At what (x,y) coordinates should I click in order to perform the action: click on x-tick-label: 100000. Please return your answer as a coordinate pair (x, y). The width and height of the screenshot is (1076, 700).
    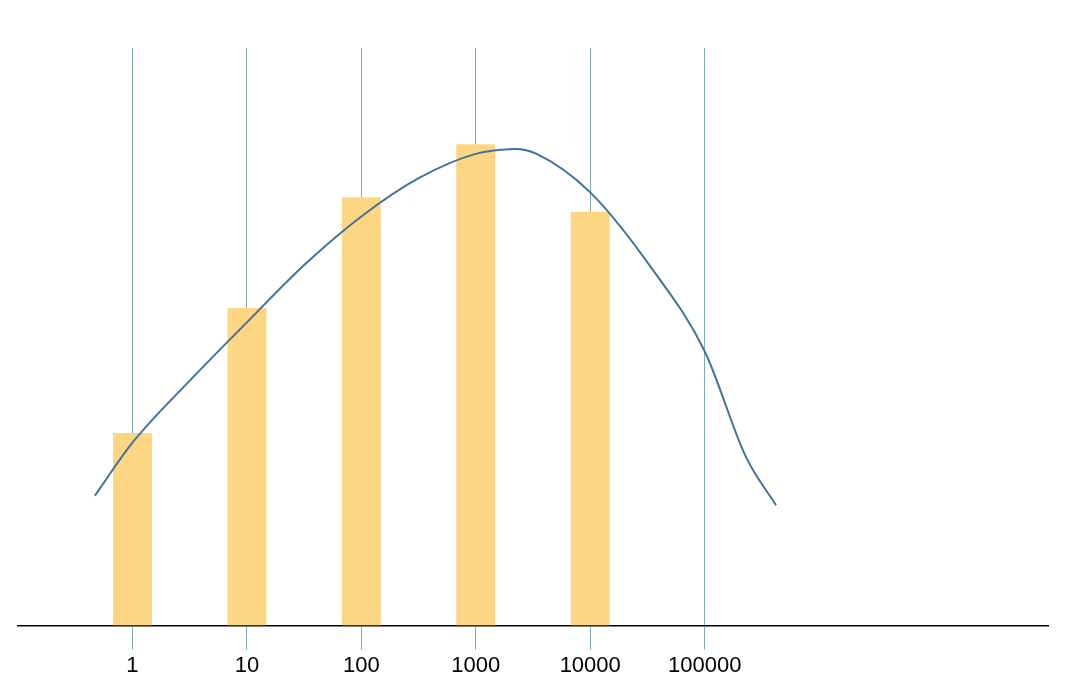
    Looking at the image, I should click on (704, 664).